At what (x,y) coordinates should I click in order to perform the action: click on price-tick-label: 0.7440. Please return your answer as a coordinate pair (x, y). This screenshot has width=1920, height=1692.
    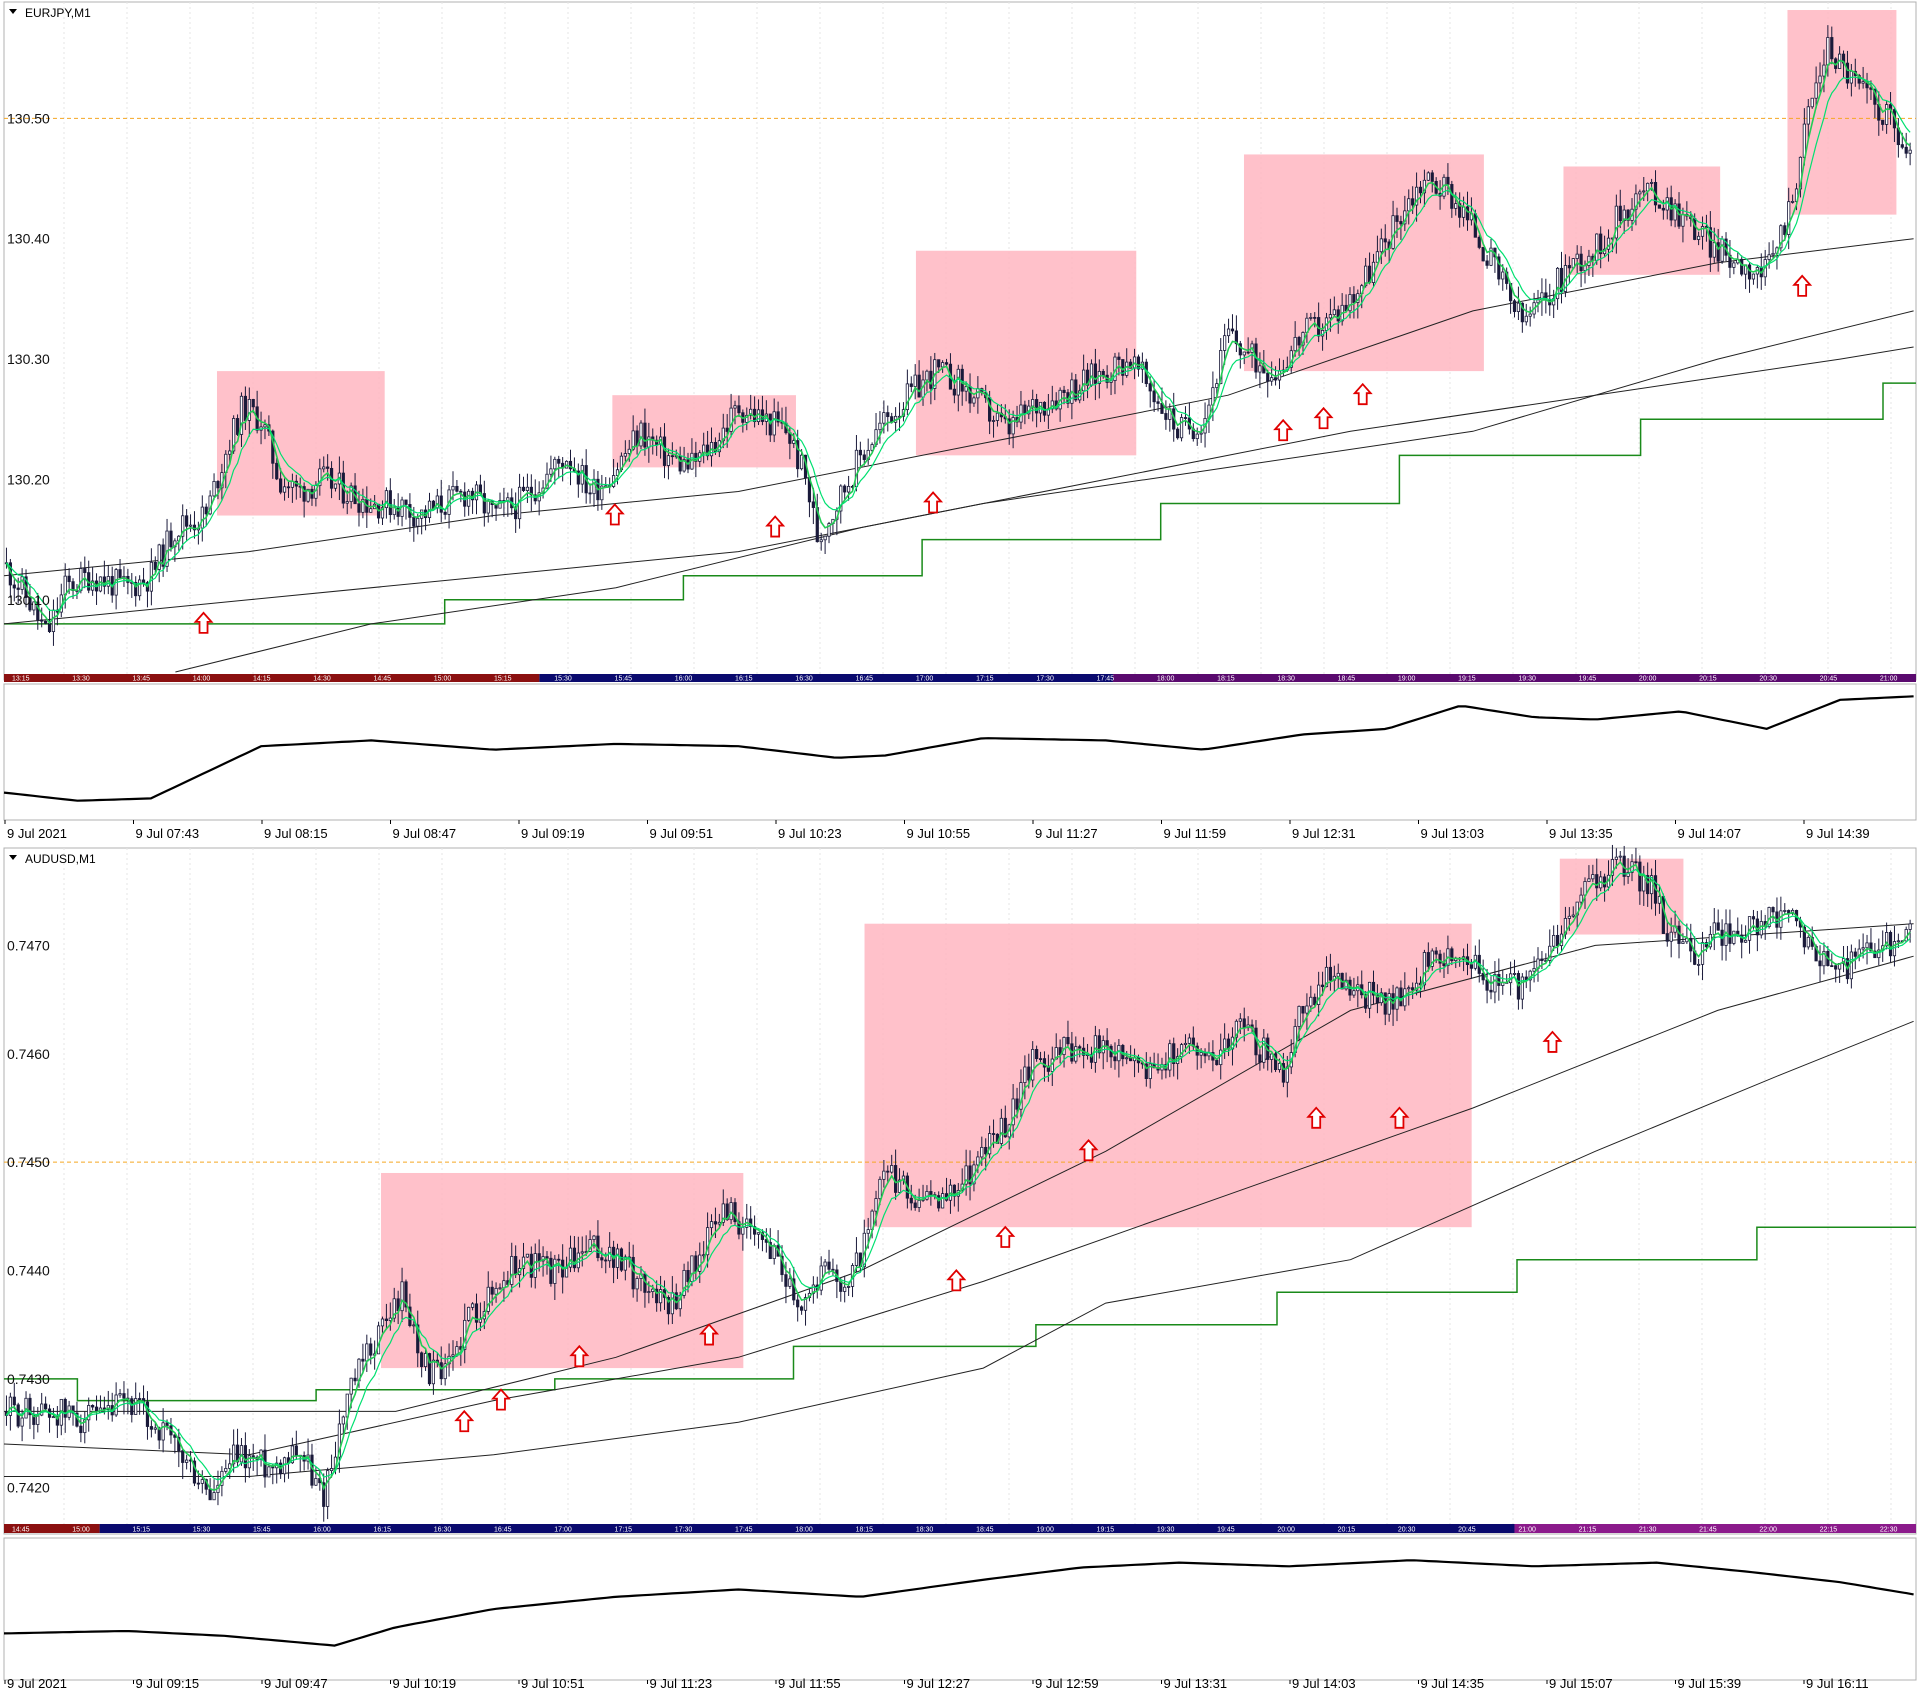
    Looking at the image, I should click on (28, 1271).